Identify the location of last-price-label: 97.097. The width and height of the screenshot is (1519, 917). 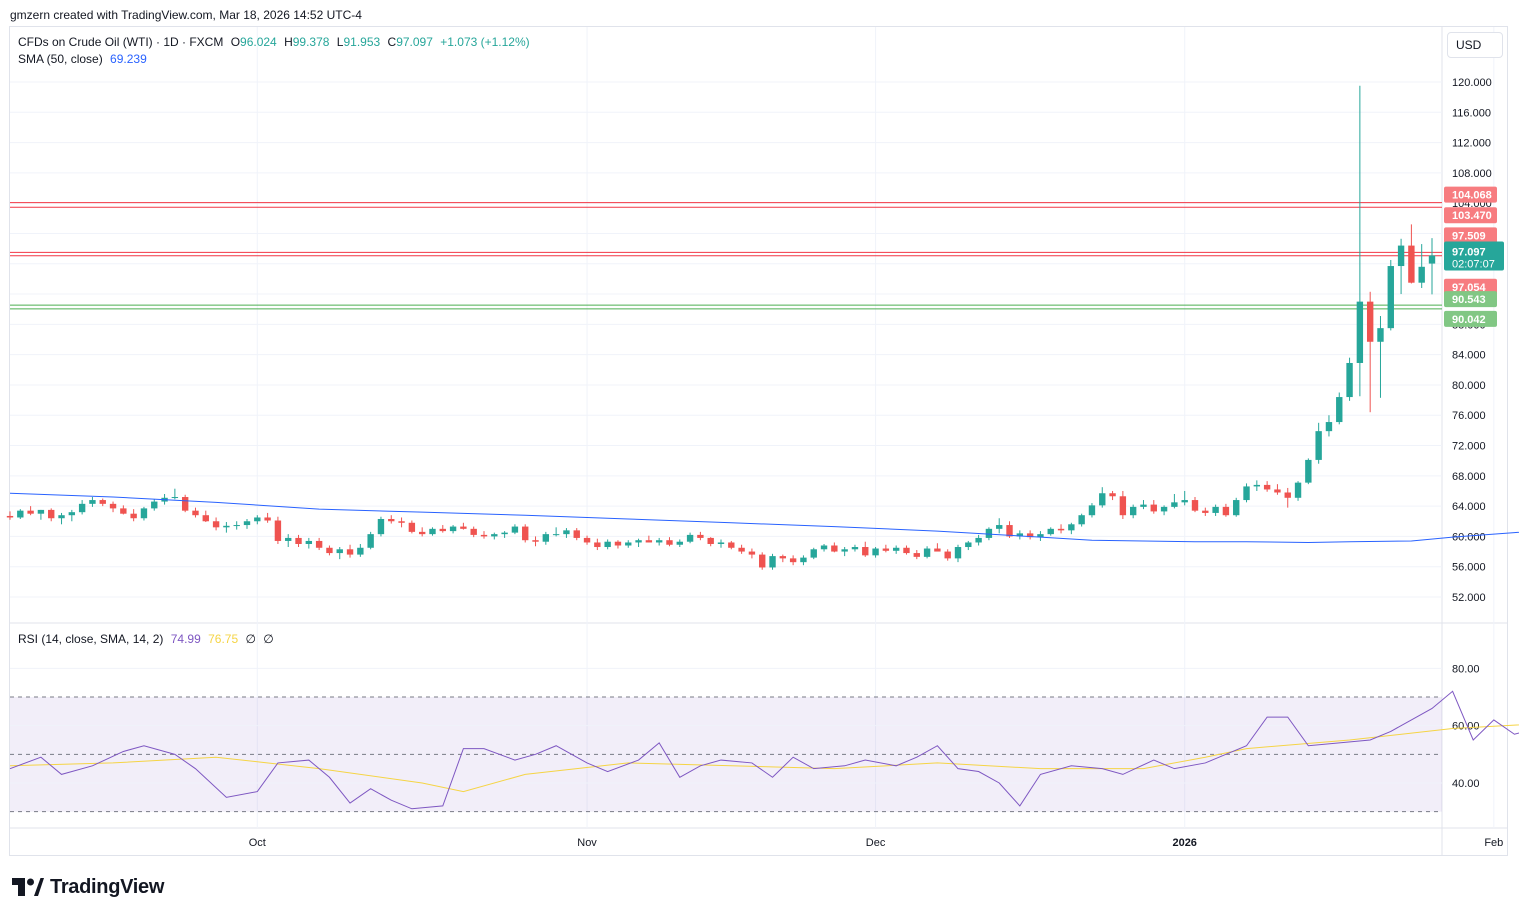
(1469, 252).